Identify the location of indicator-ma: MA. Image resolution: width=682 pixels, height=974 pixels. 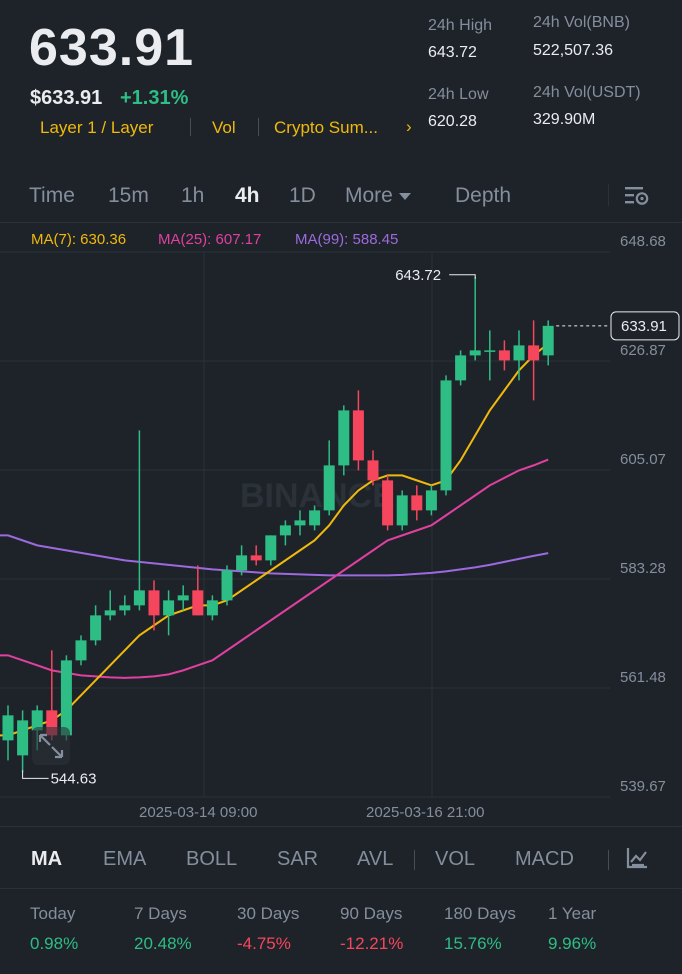
(47, 859).